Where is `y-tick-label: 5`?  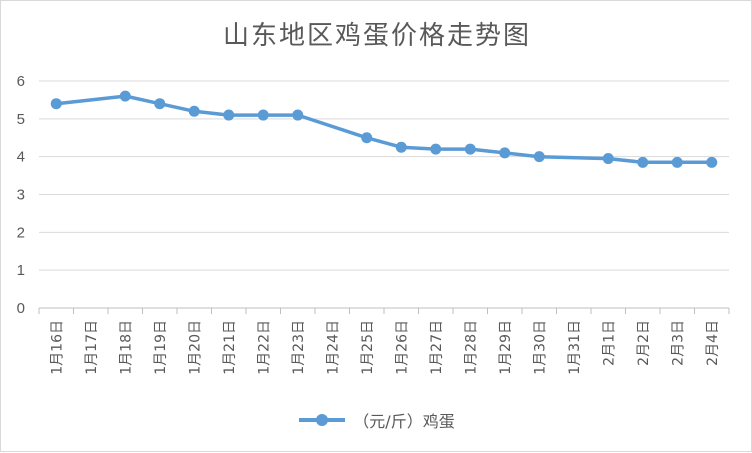 y-tick-label: 5 is located at coordinates (21, 119).